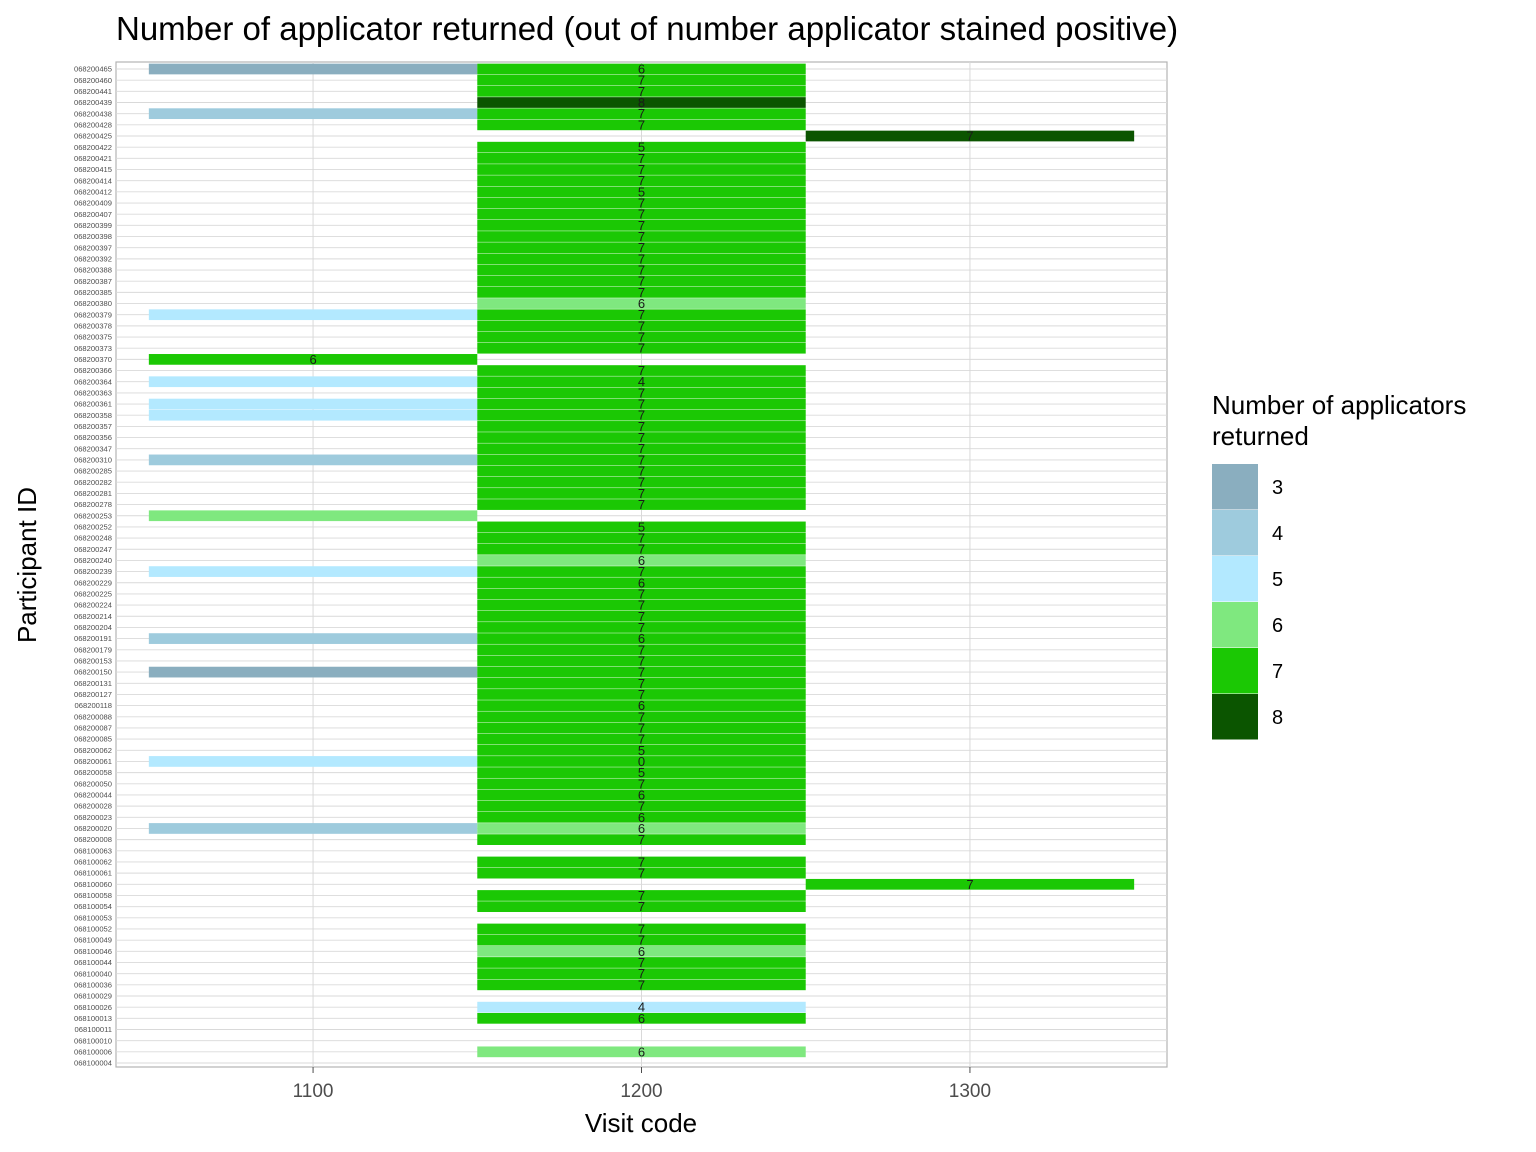  Describe the element at coordinates (1339, 565) in the screenshot. I see `legend: Number of applicators returned 3 4 5 6 7 8` at that location.